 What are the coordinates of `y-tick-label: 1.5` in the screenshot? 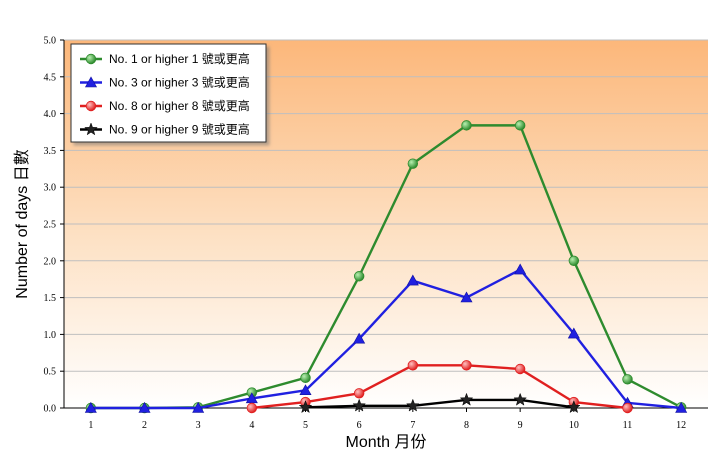 It's located at (50, 298).